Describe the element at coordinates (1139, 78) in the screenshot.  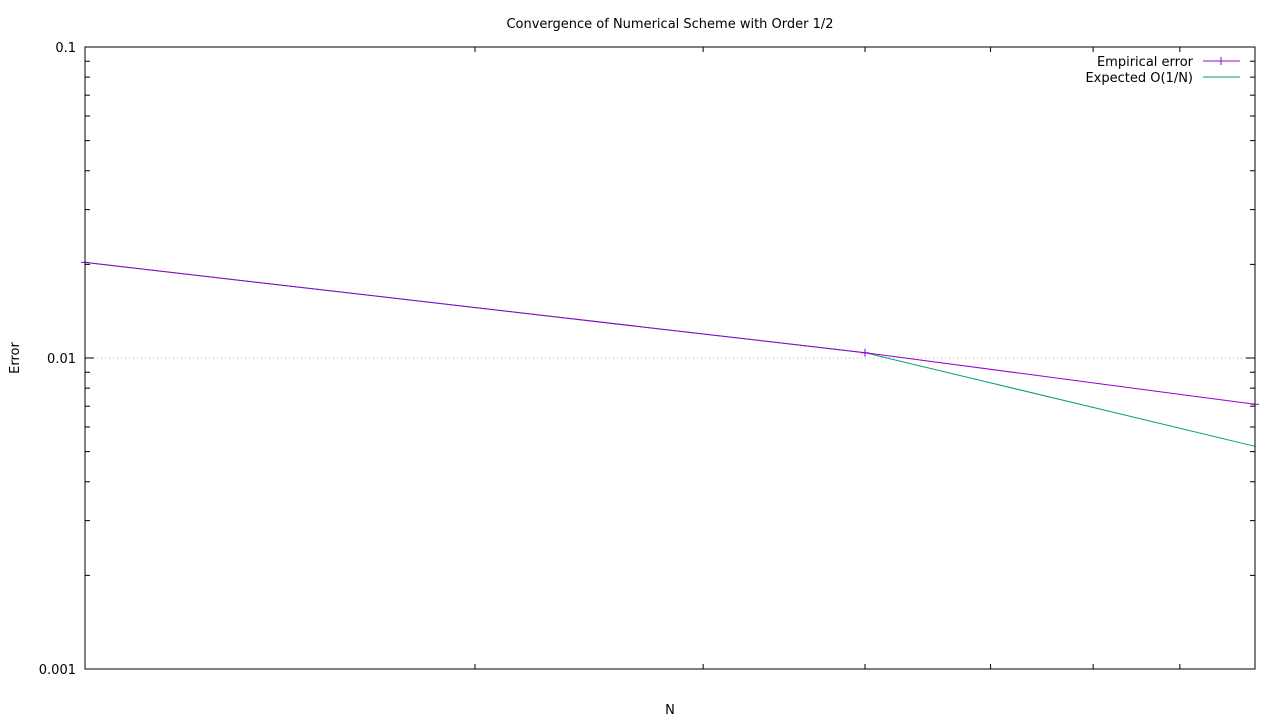
I see `legend-label: Expected O(1/N)` at that location.